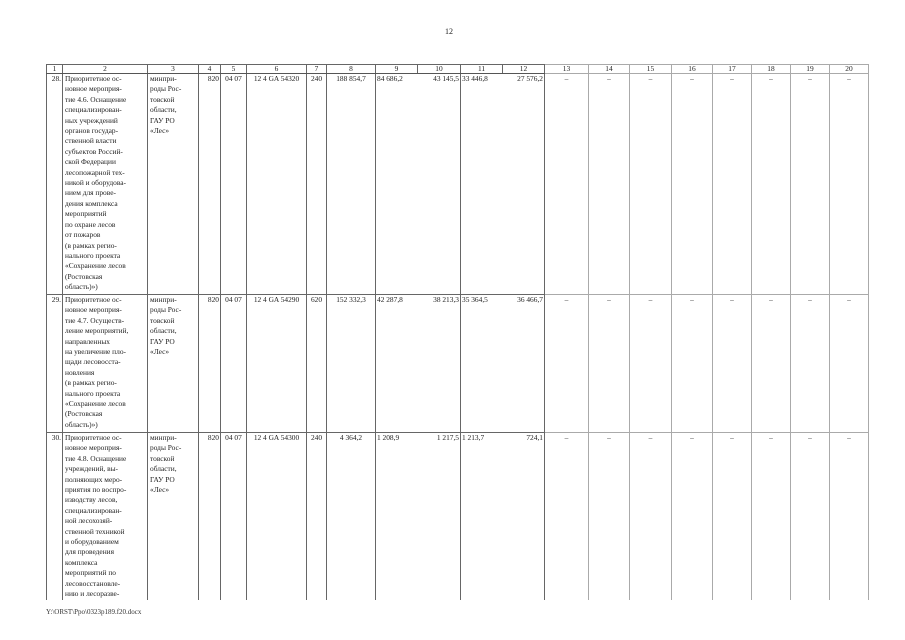  What do you see at coordinates (692, 69) in the screenshot?
I see `column-header-16: 16` at bounding box center [692, 69].